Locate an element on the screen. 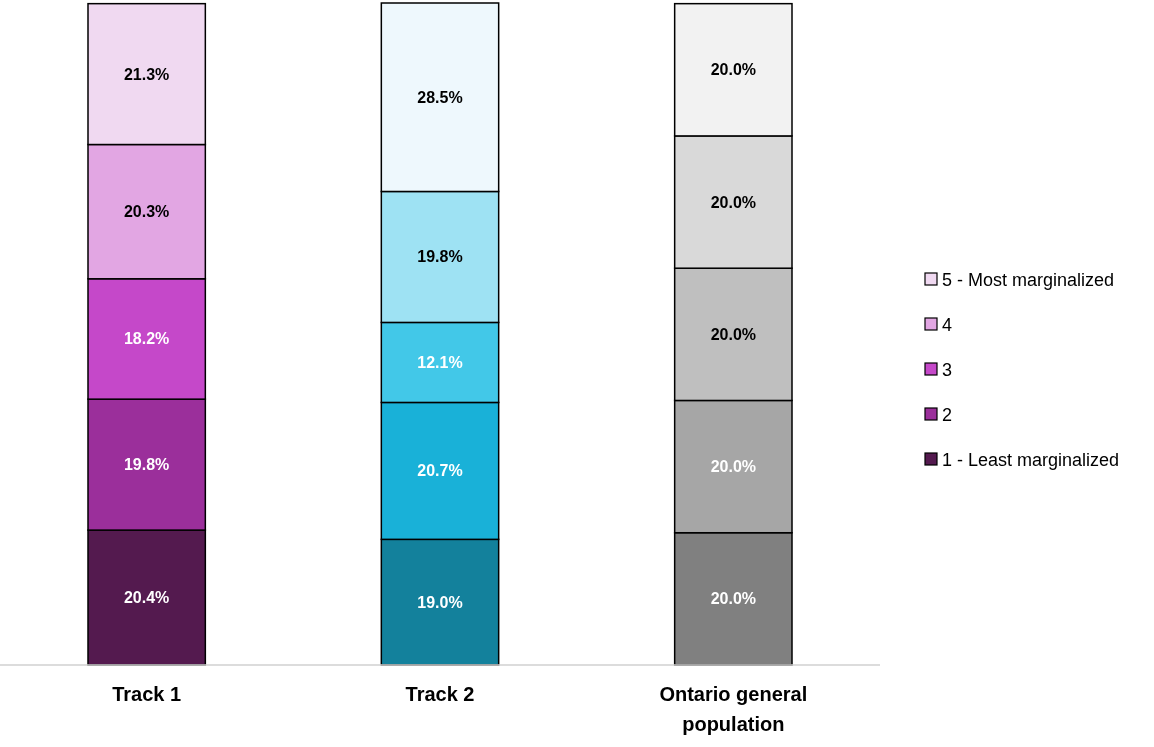  legend-label: 1 - Least marginalized is located at coordinates (1031, 460).